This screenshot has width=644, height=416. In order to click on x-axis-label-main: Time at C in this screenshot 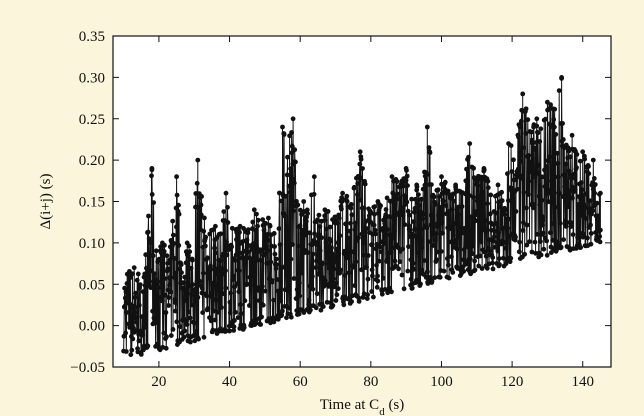, I will do `click(349, 405)`.